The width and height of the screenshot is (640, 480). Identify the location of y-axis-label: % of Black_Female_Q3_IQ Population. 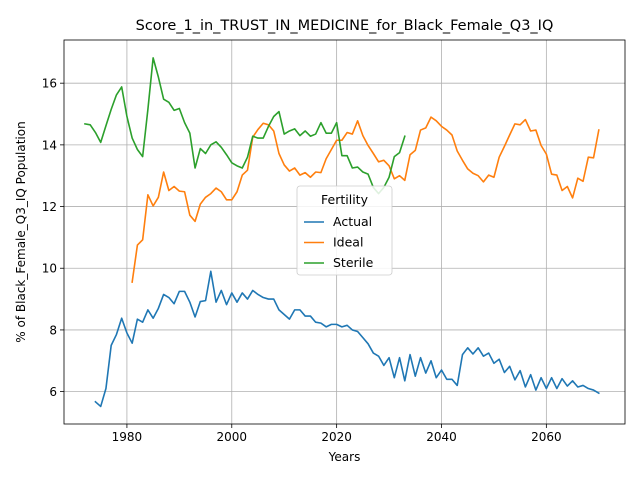
(21, 231).